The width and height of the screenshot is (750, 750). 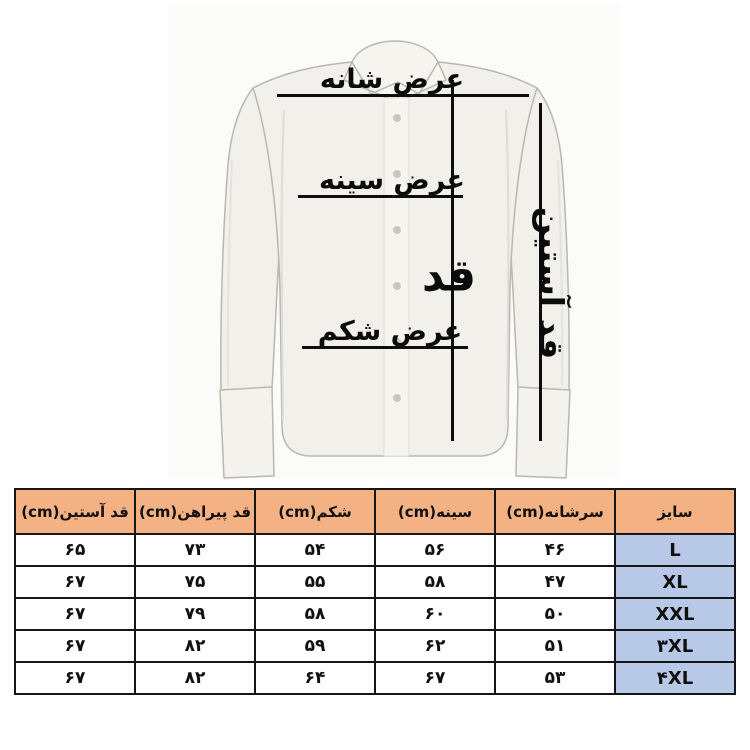 What do you see at coordinates (675, 646) in the screenshot?
I see `size-cell: ۳XL` at bounding box center [675, 646].